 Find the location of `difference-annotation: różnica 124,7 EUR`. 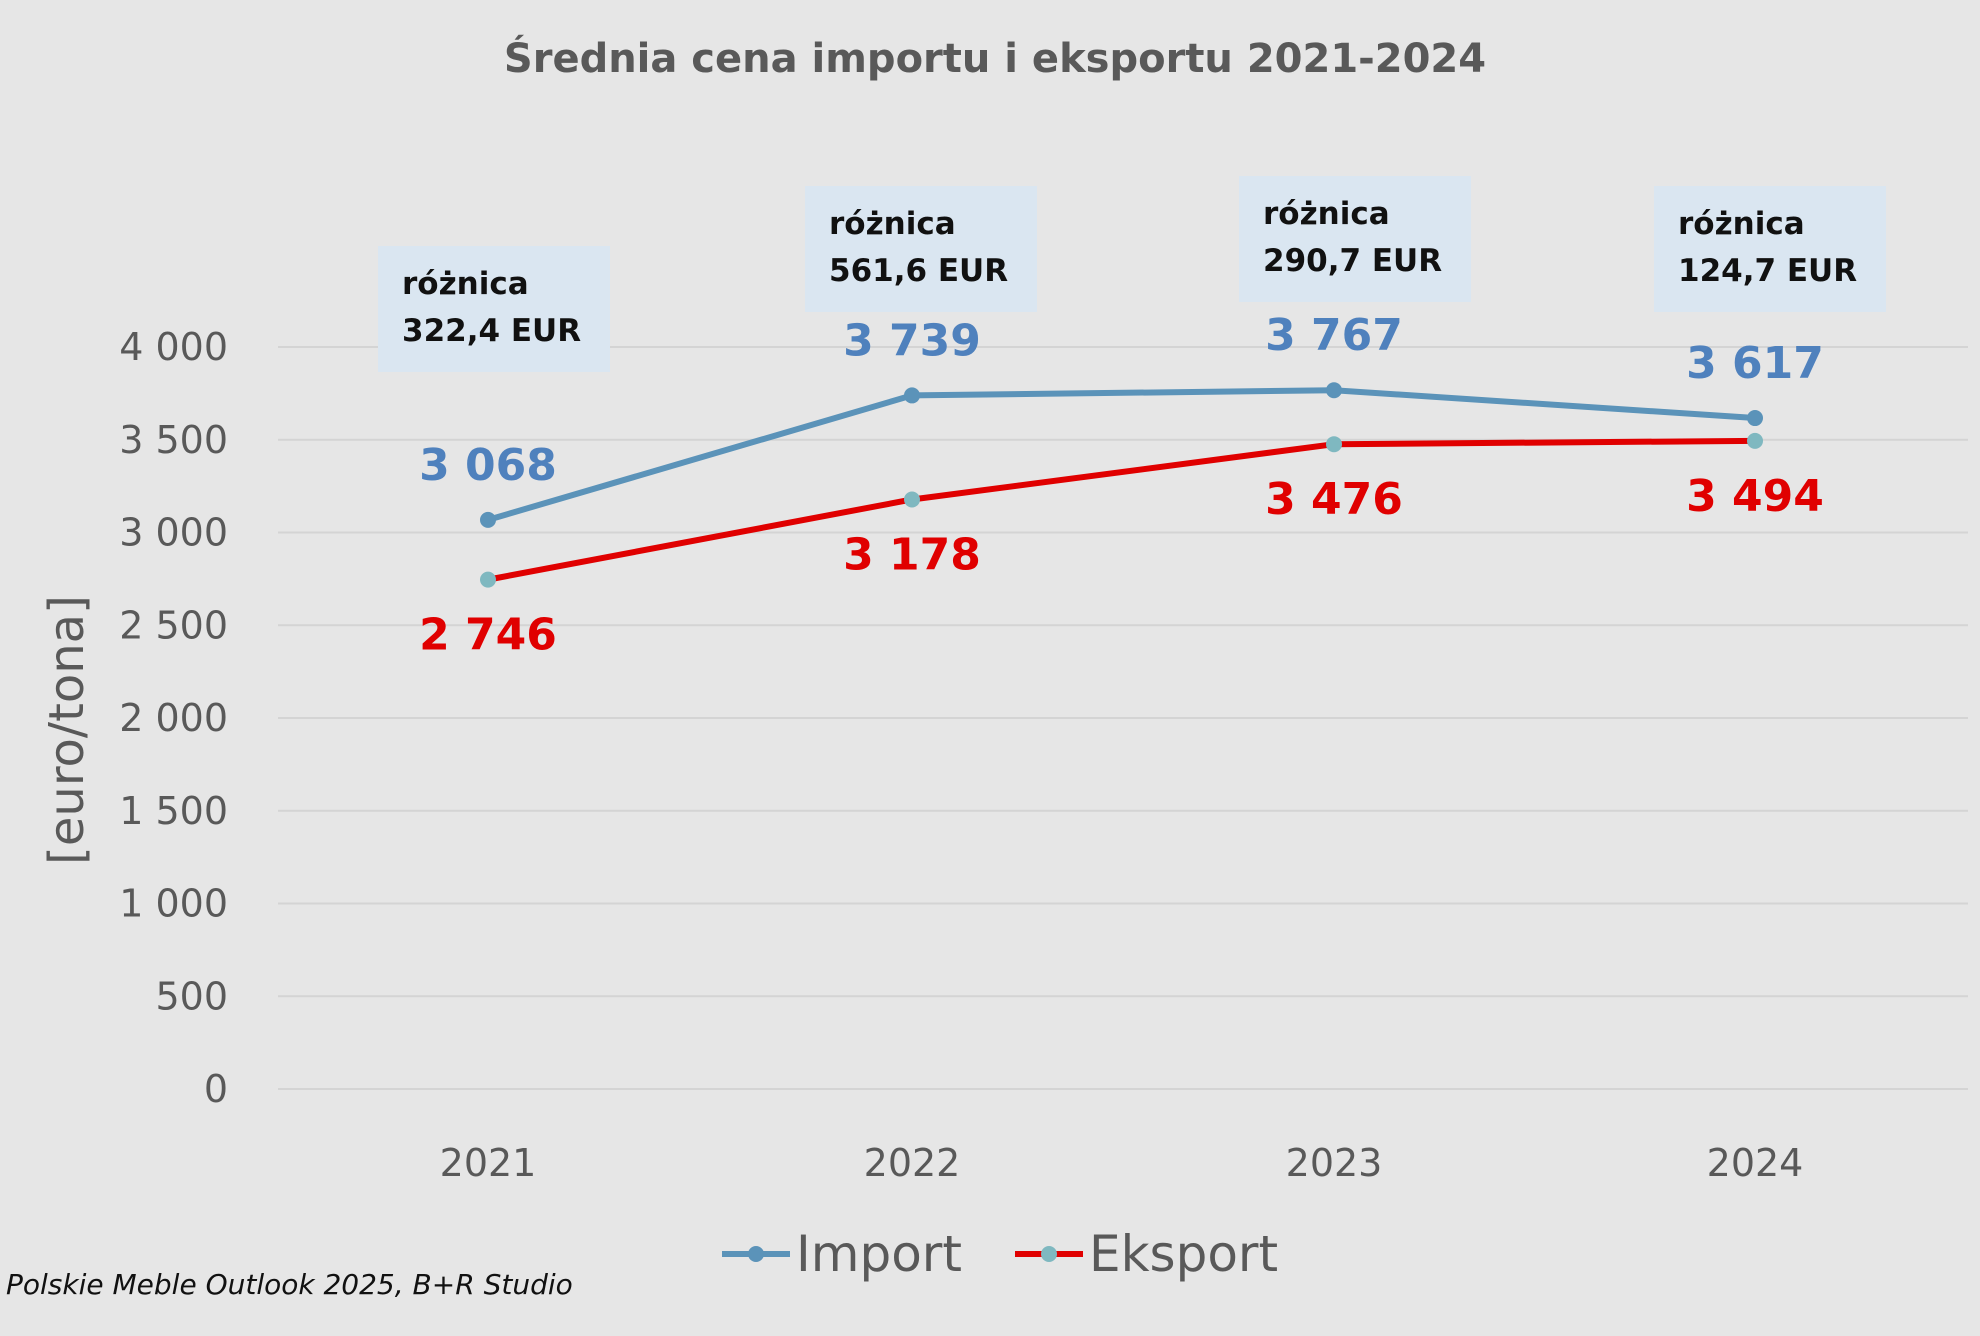

difference-annotation: różnica 124,7 EUR is located at coordinates (1770, 249).